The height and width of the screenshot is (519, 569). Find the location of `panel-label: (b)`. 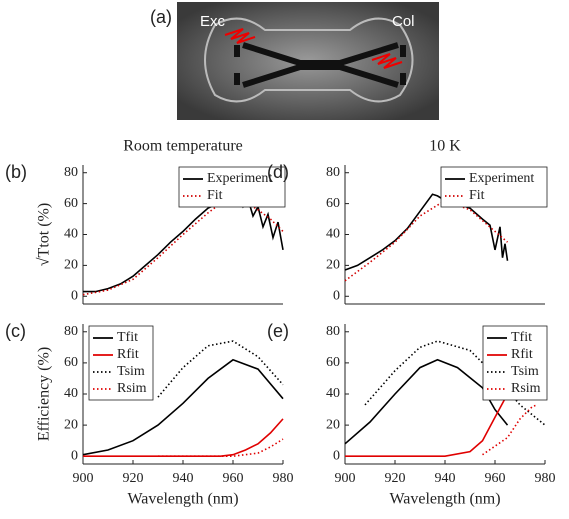

panel-label: (b) is located at coordinates (16, 172).